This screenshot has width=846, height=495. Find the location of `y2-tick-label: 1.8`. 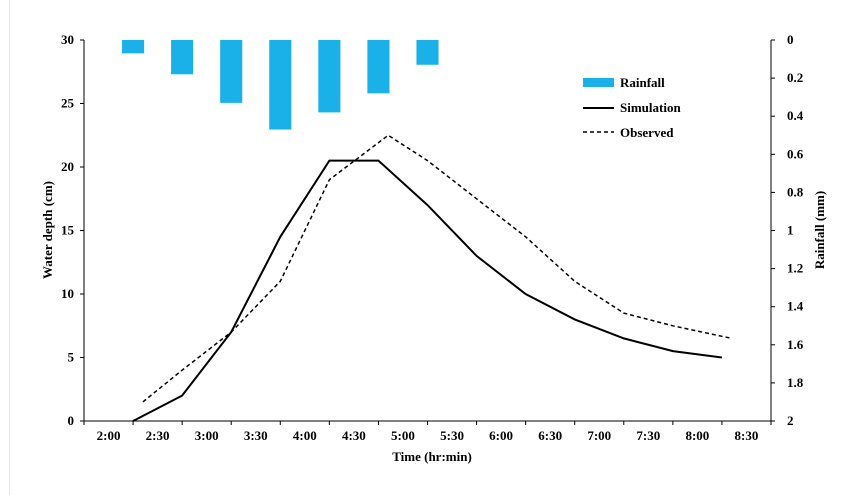

y2-tick-label: 1.8 is located at coordinates (795, 382).